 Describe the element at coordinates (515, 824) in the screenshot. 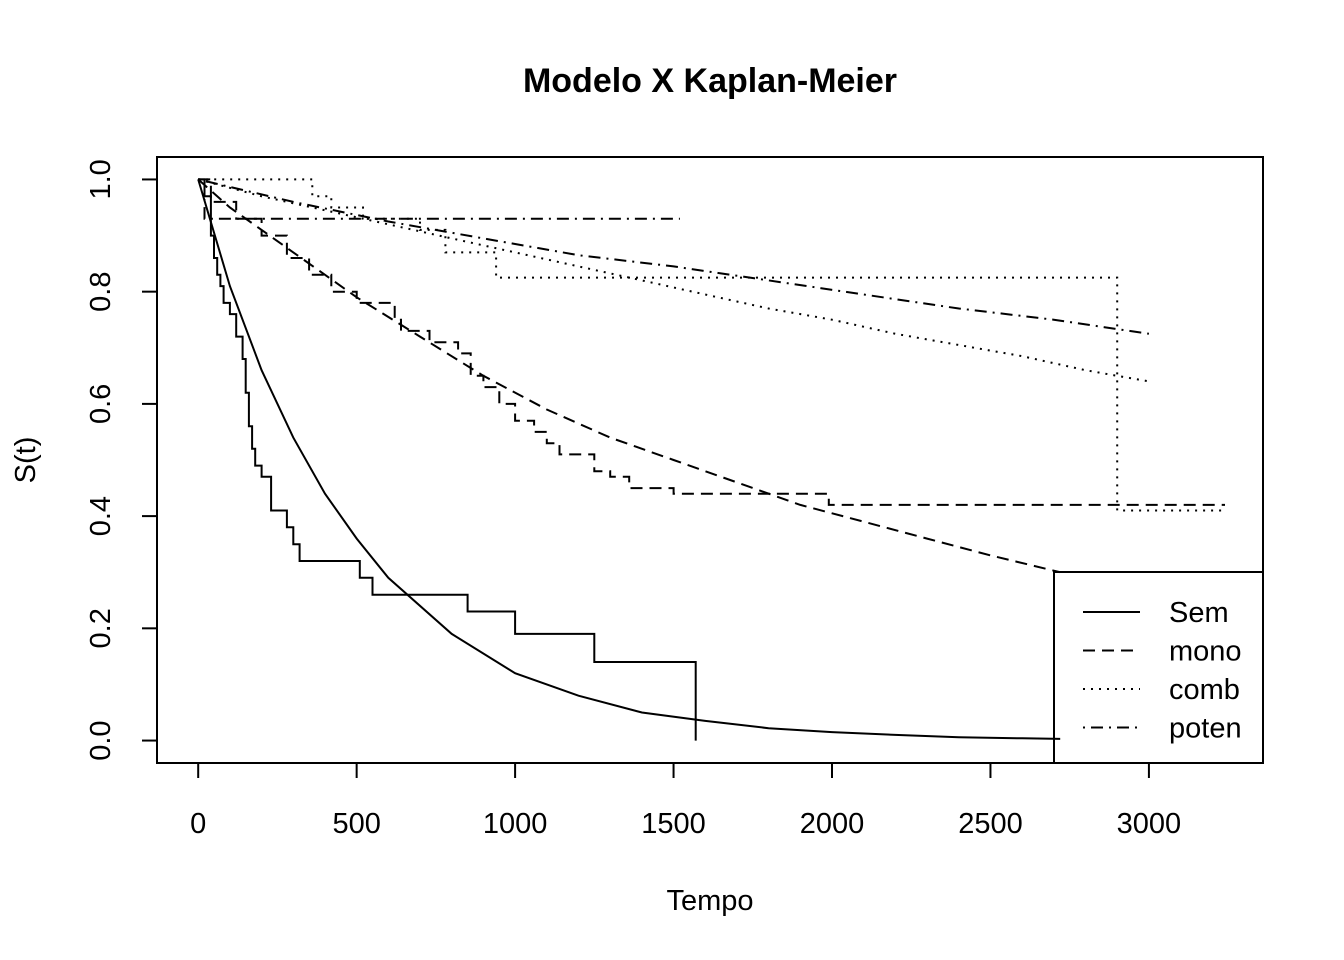

I see `x-tick-label: 1000` at that location.